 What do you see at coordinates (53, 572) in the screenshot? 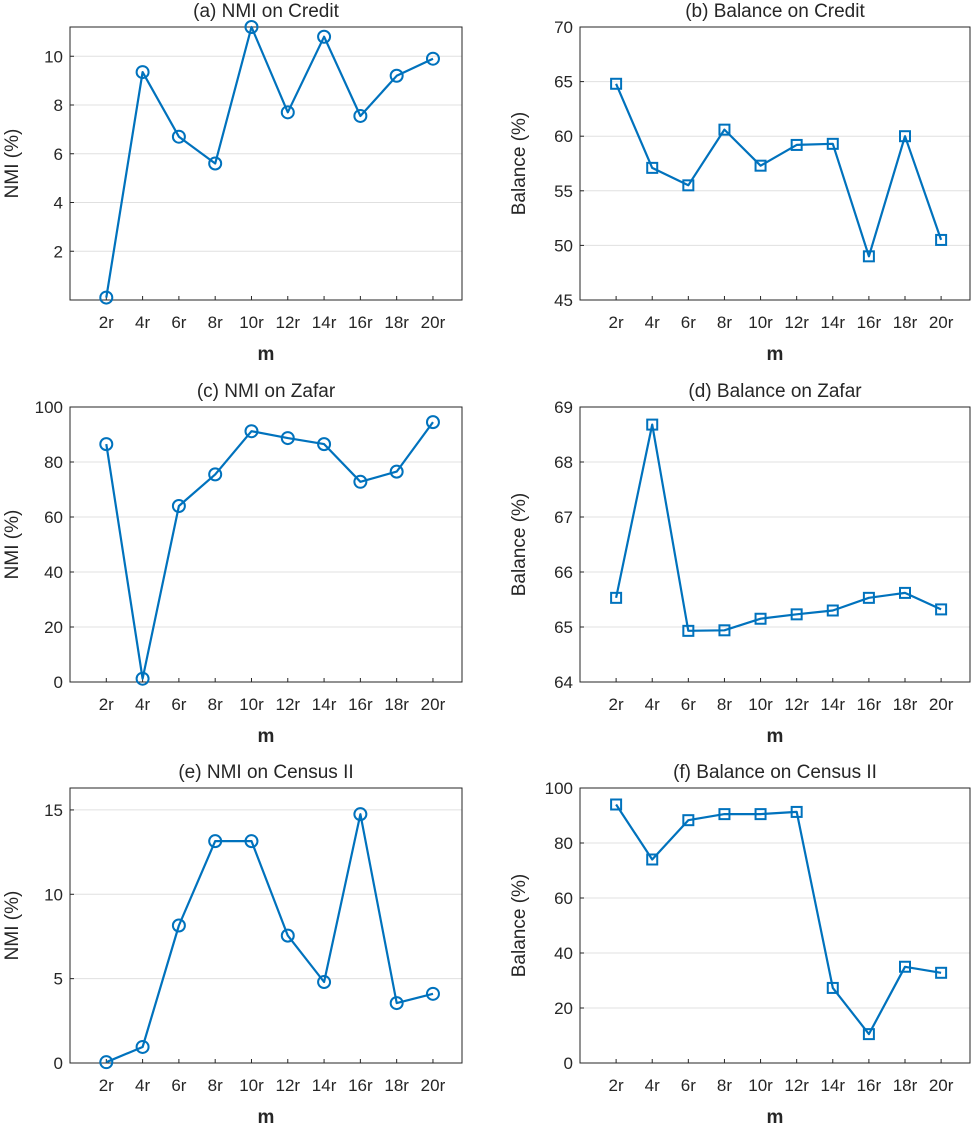
I see `y-tick-label: 40` at bounding box center [53, 572].